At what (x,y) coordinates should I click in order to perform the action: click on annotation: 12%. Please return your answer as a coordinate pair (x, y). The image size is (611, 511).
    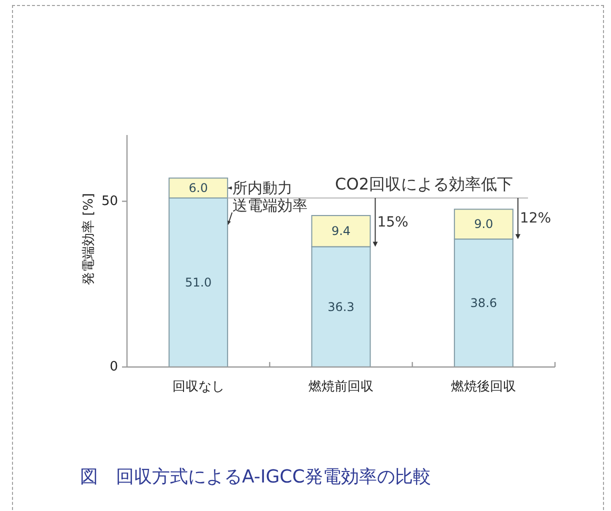
    Looking at the image, I should click on (536, 218).